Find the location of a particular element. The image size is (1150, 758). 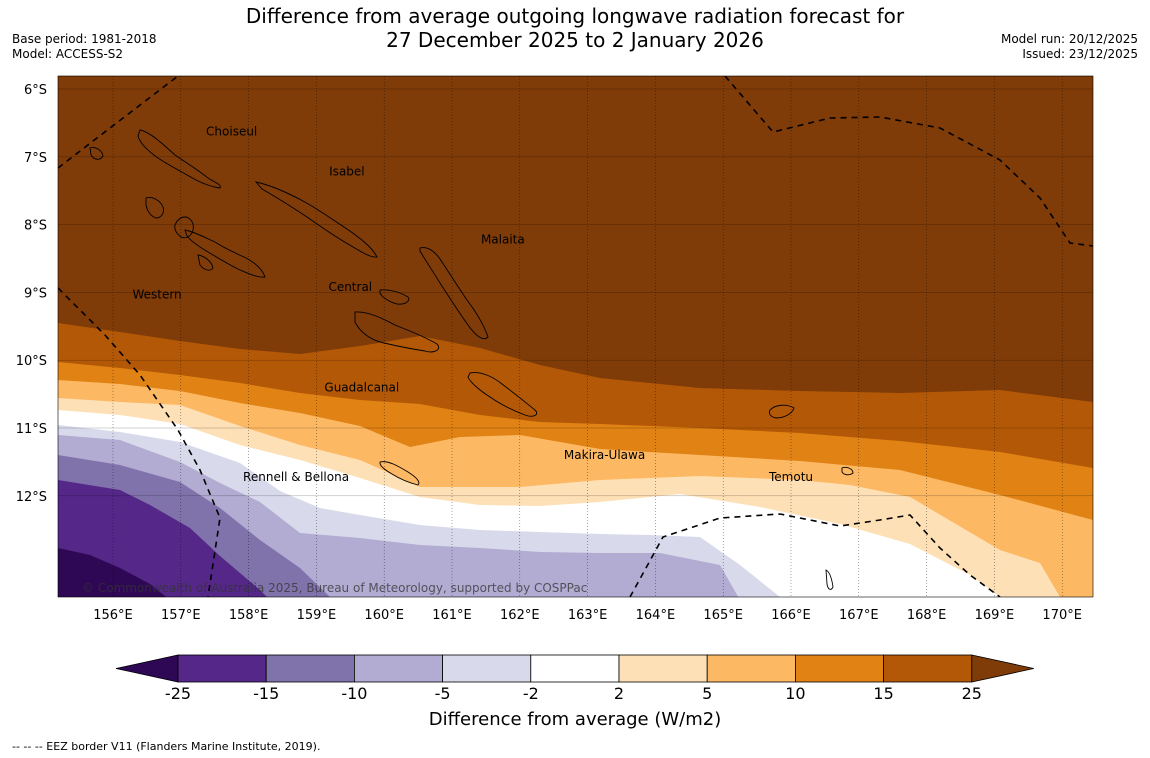

lon-label: 161°E is located at coordinates (452, 615).